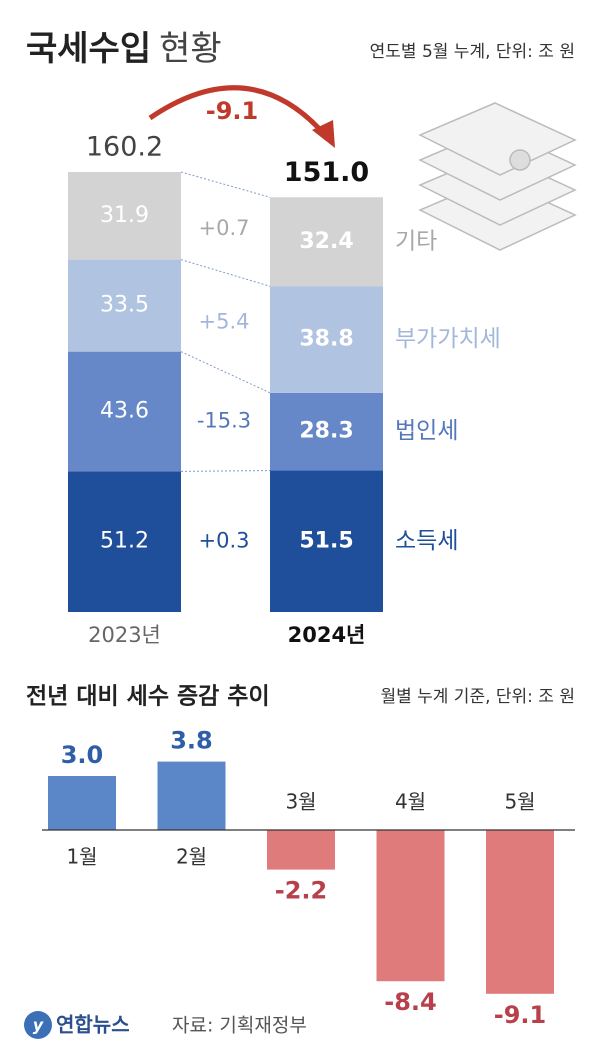  Describe the element at coordinates (448, 339) in the screenshot. I see `legend-label: 부가가치세` at that location.